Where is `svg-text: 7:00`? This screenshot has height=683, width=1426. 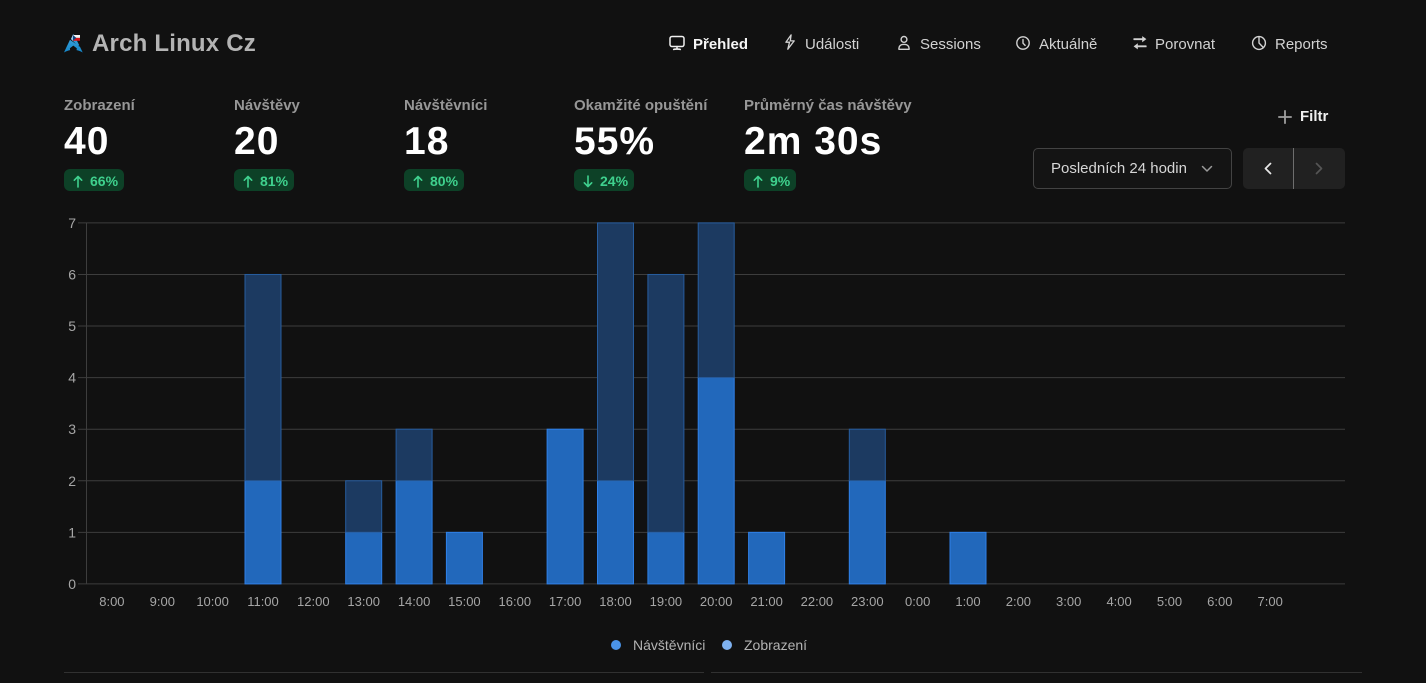
svg-text: 7:00 is located at coordinates (1270, 601).